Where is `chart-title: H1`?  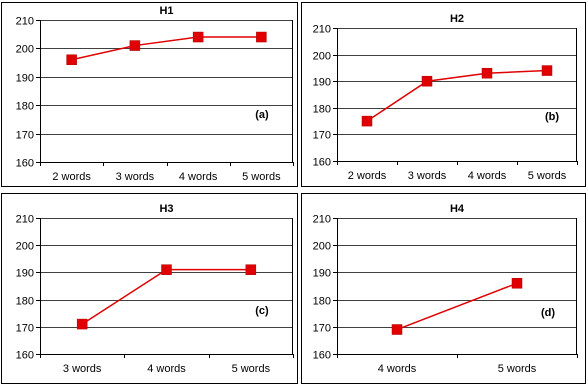
chart-title: H1 is located at coordinates (166, 11).